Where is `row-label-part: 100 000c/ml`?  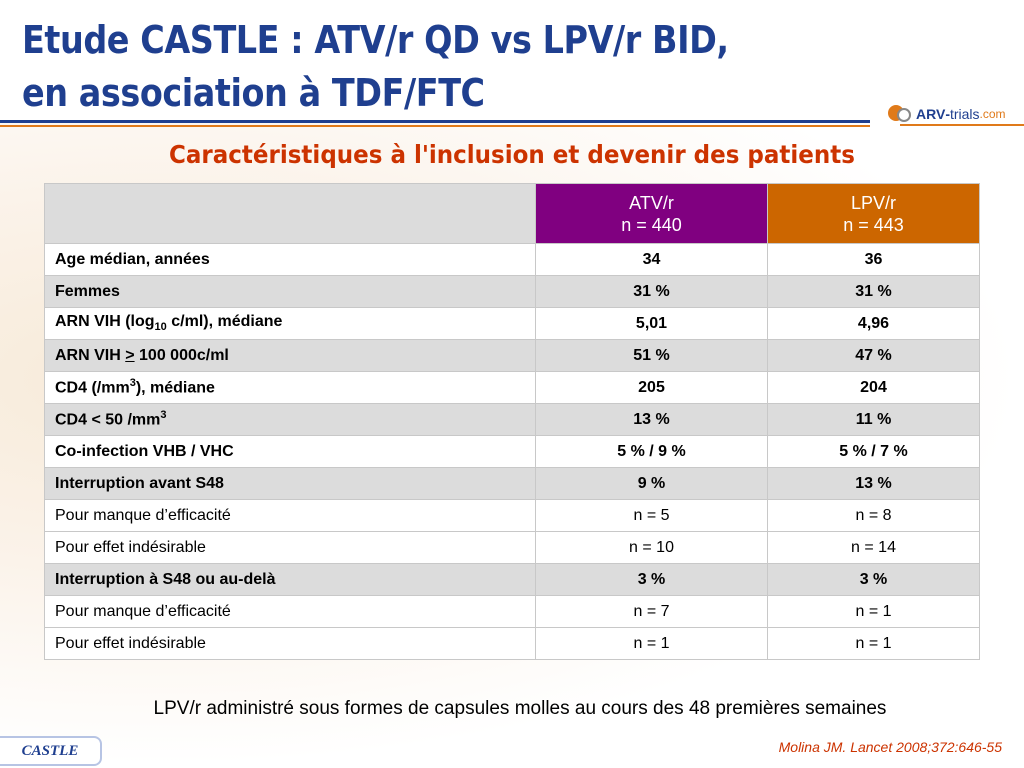
row-label-part: 100 000c/ml is located at coordinates (181, 355).